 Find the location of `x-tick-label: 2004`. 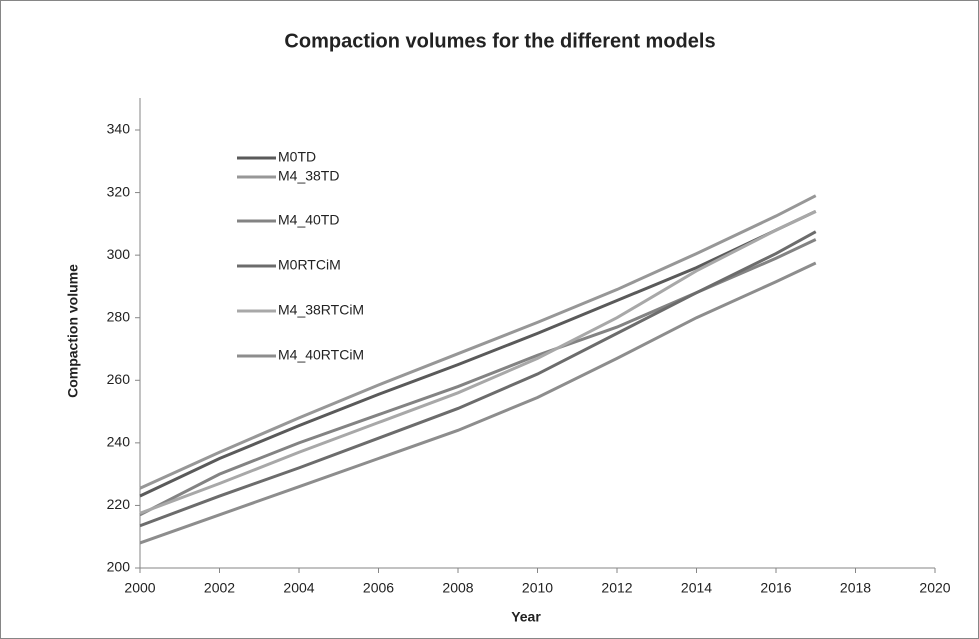

x-tick-label: 2004 is located at coordinates (298, 588).